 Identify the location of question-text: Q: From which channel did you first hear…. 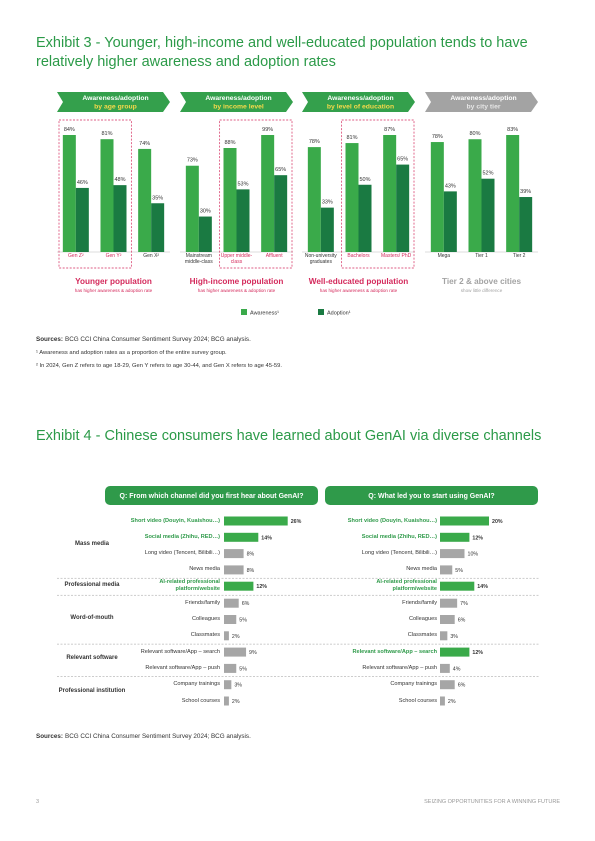
(212, 496).